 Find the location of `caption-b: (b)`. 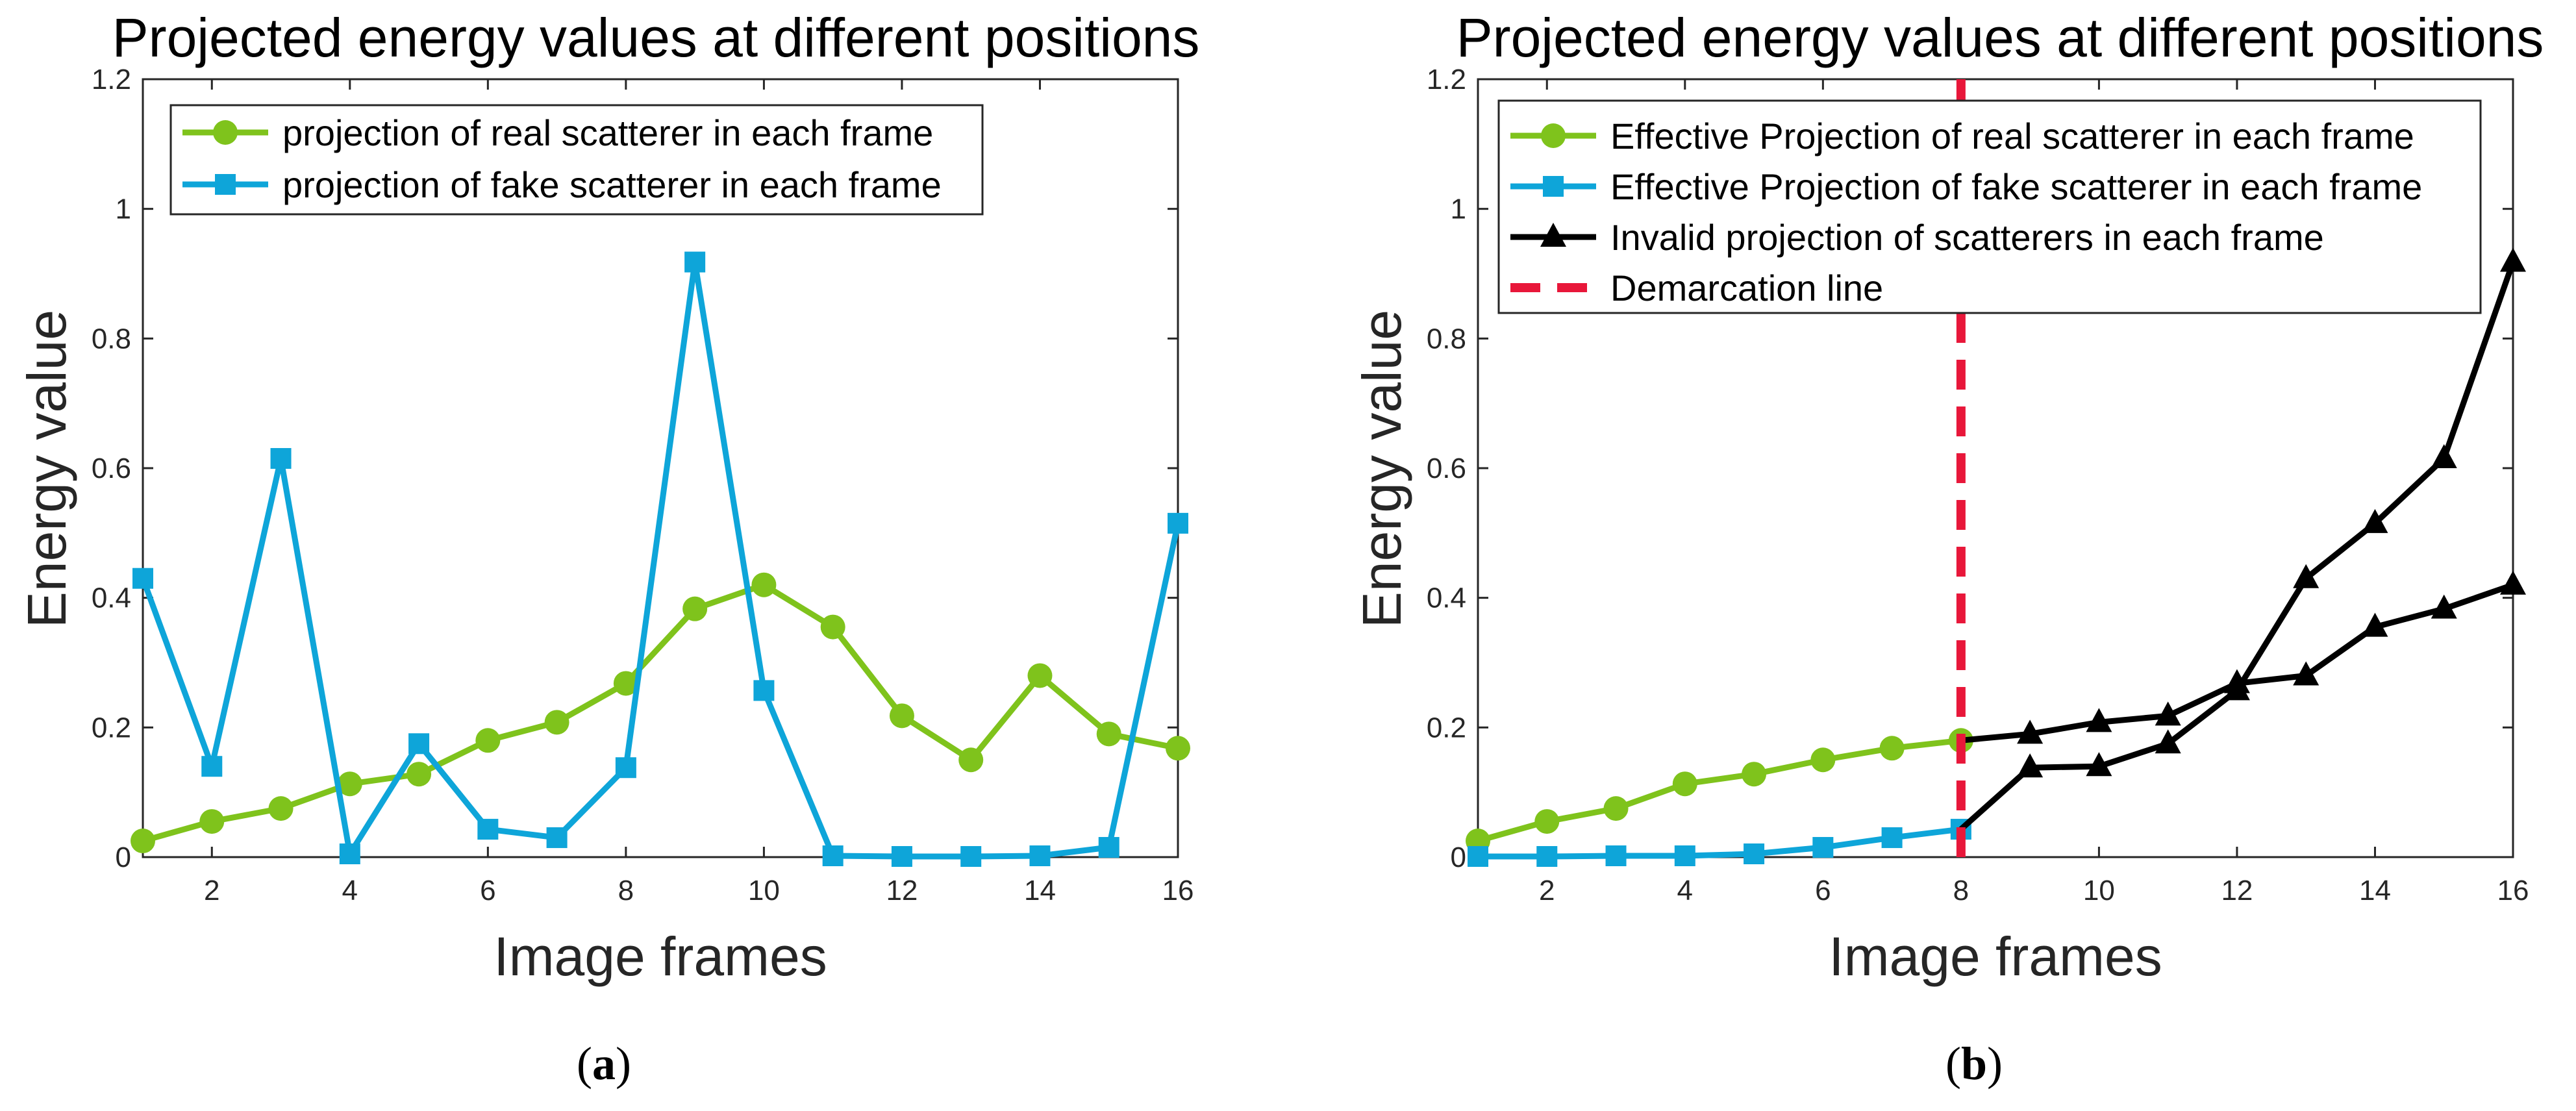

caption-b: (b) is located at coordinates (1974, 1064).